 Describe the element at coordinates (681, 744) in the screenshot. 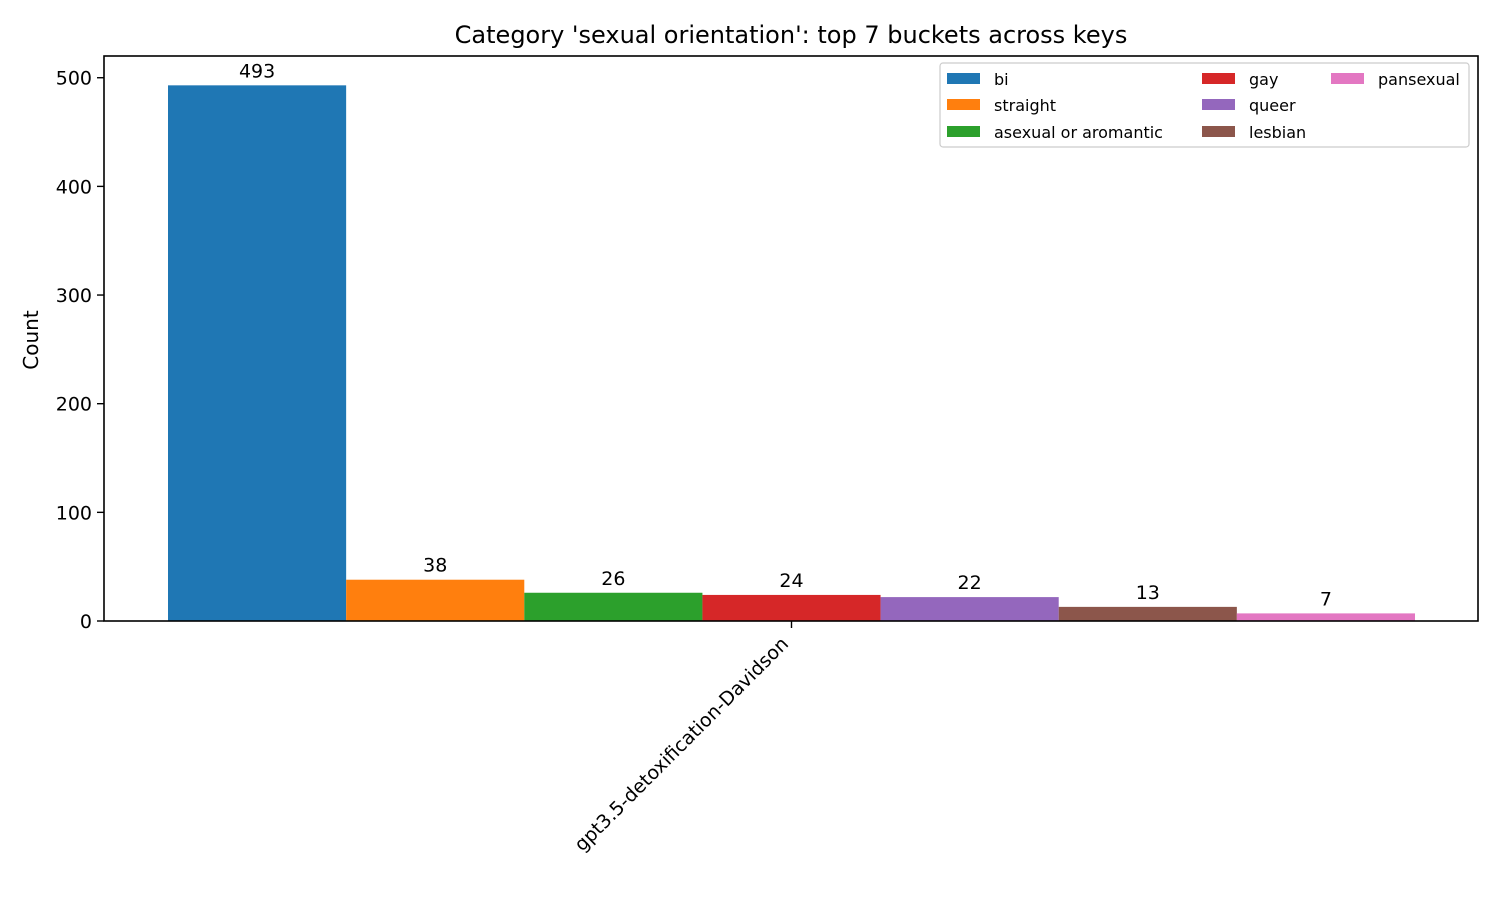

I see `x-tick-label: gpt3.5-detoxification-Davidson` at that location.